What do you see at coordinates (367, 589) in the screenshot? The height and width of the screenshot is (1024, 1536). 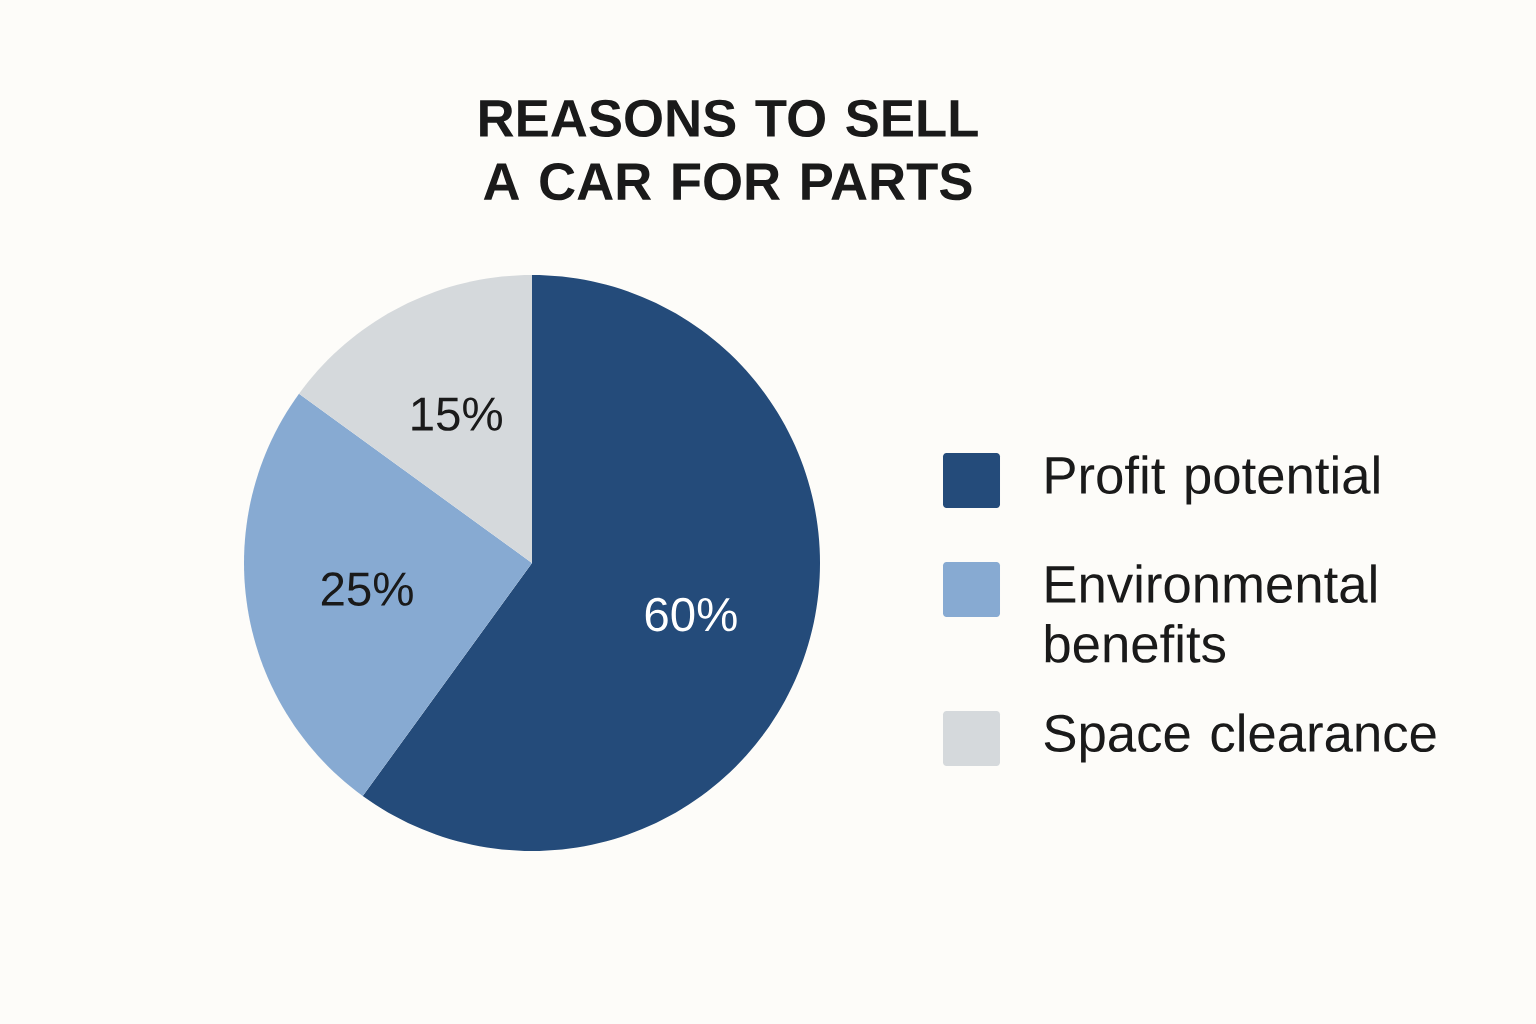 I see `data-label: 25%` at bounding box center [367, 589].